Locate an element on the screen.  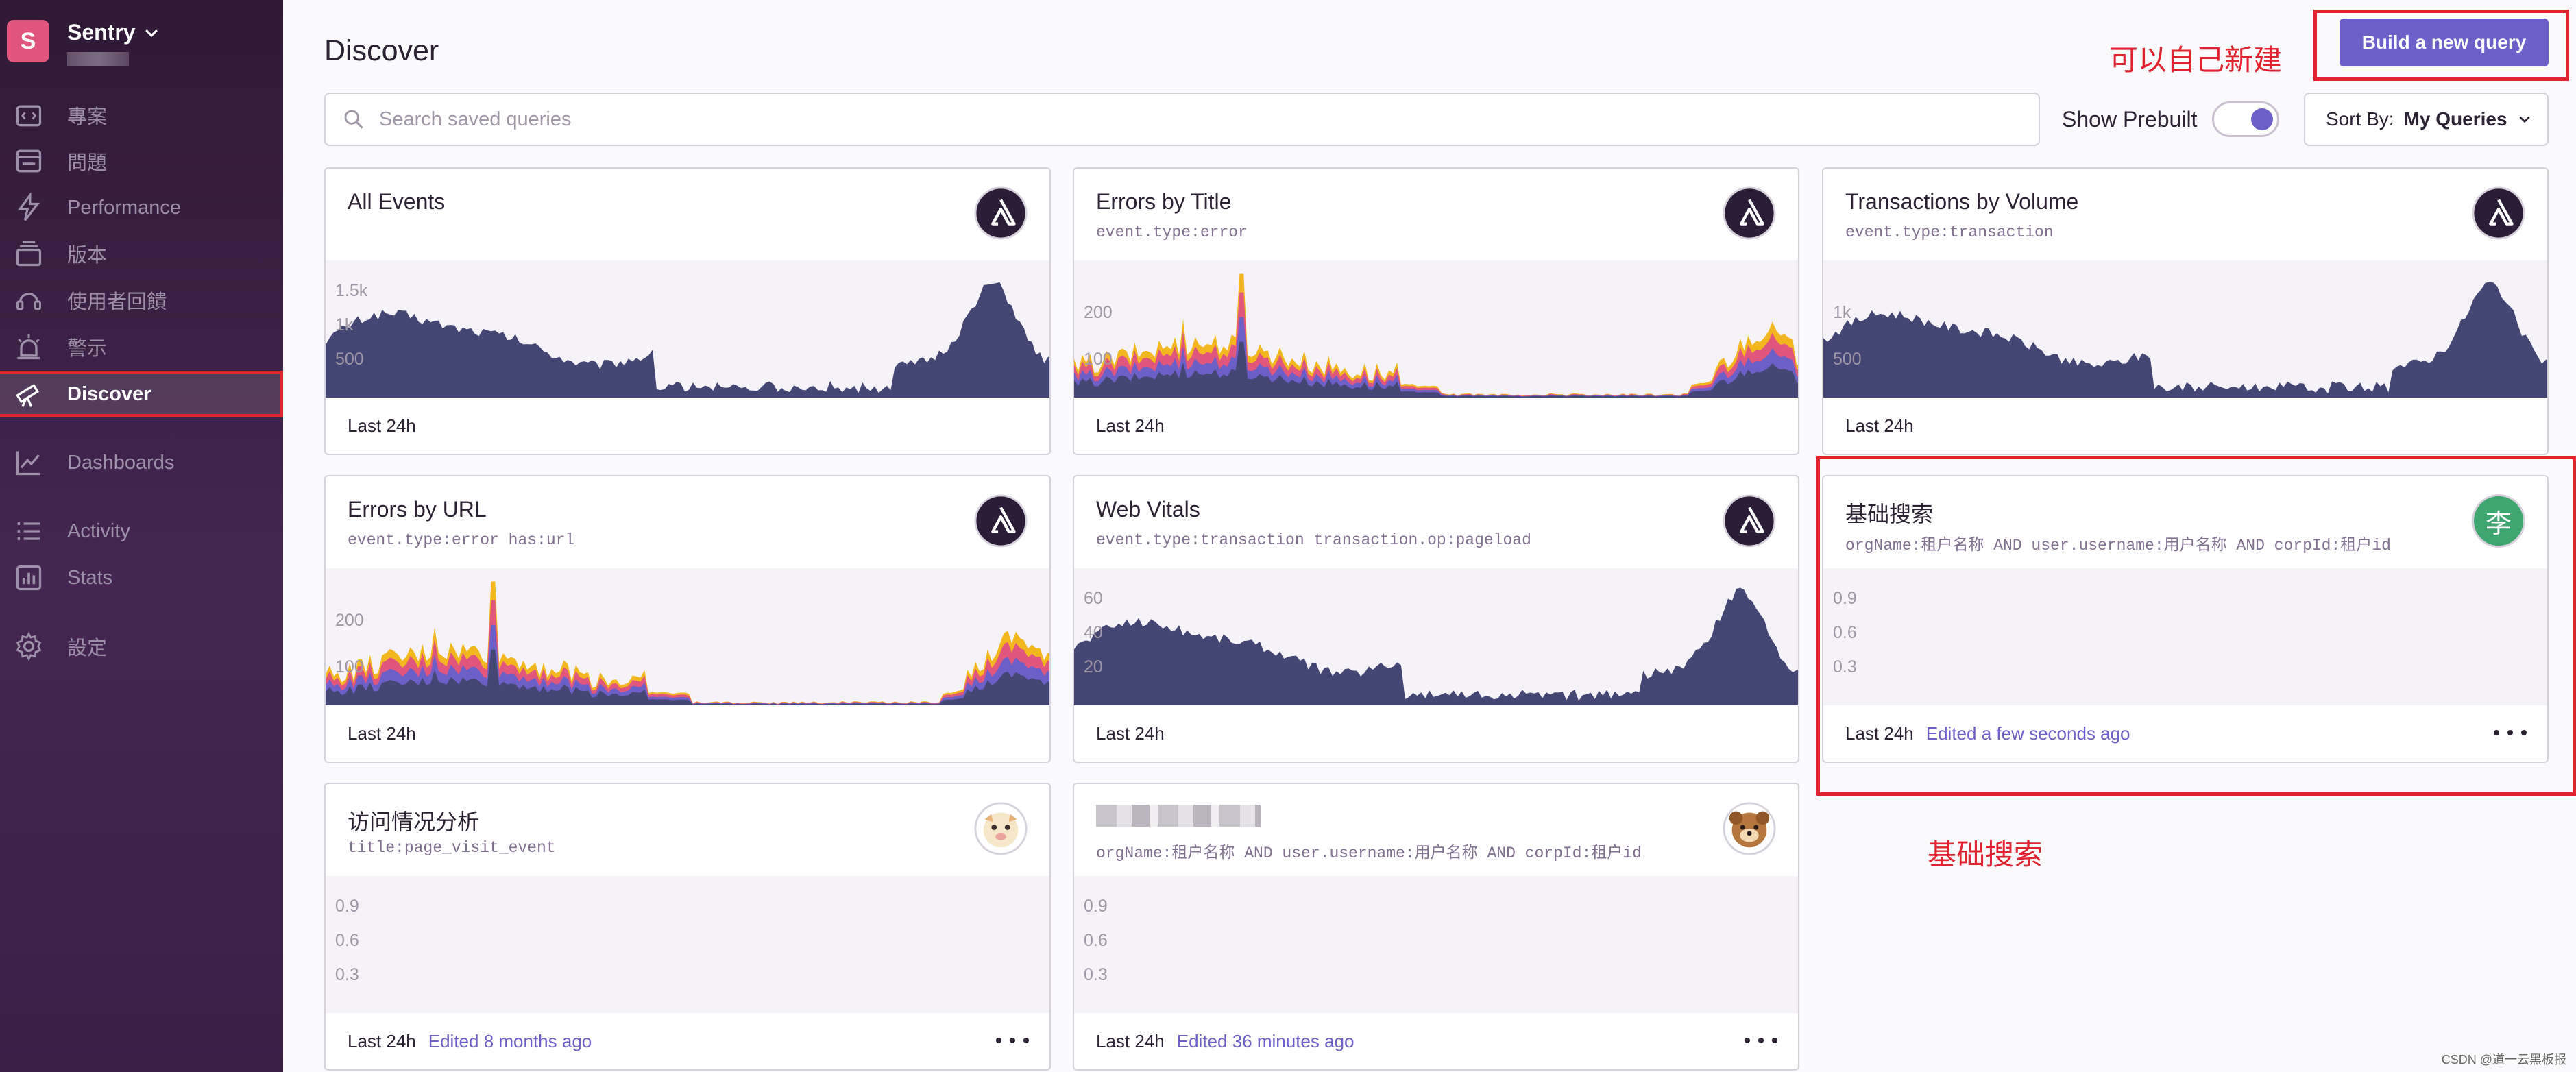
sidebar-item-alerts: 警示 is located at coordinates (141, 347).